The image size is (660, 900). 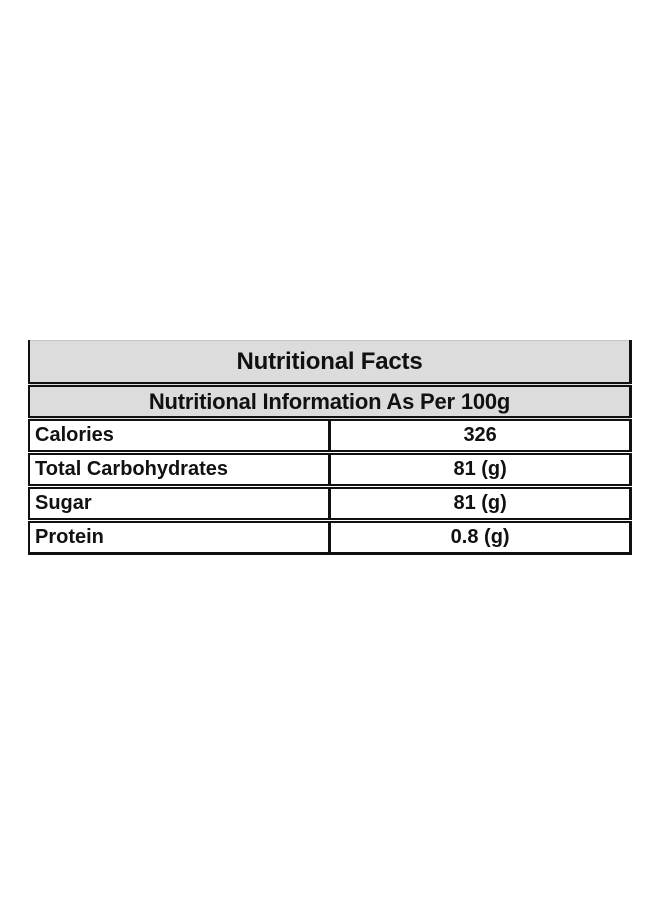 What do you see at coordinates (480, 537) in the screenshot?
I see `row-value: 0.8 (g)` at bounding box center [480, 537].